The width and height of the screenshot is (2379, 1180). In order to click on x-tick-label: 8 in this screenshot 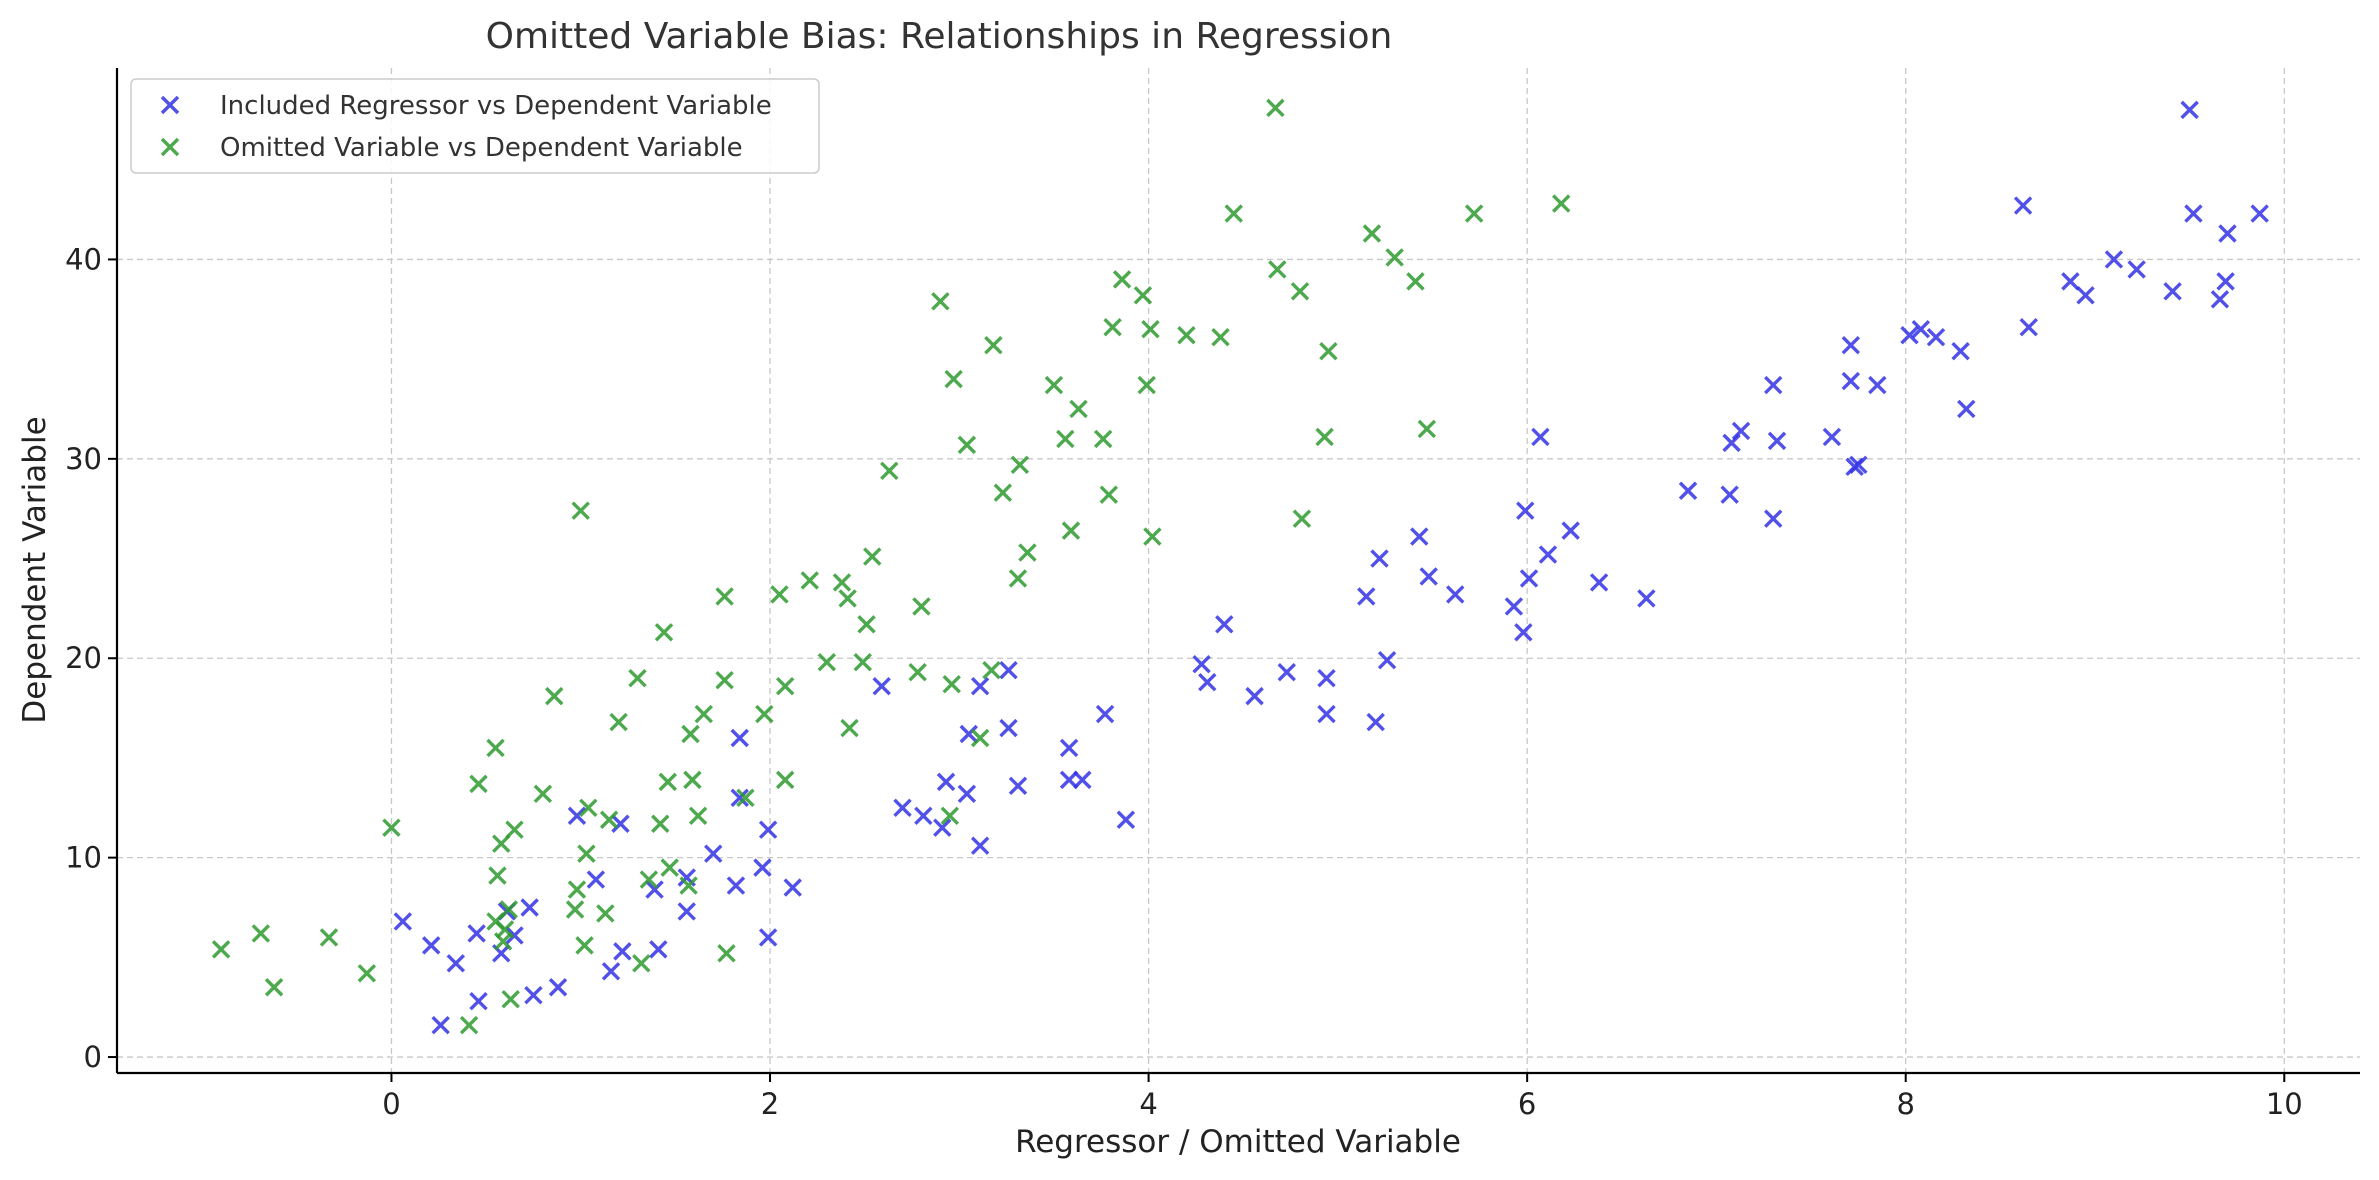, I will do `click(1905, 1104)`.